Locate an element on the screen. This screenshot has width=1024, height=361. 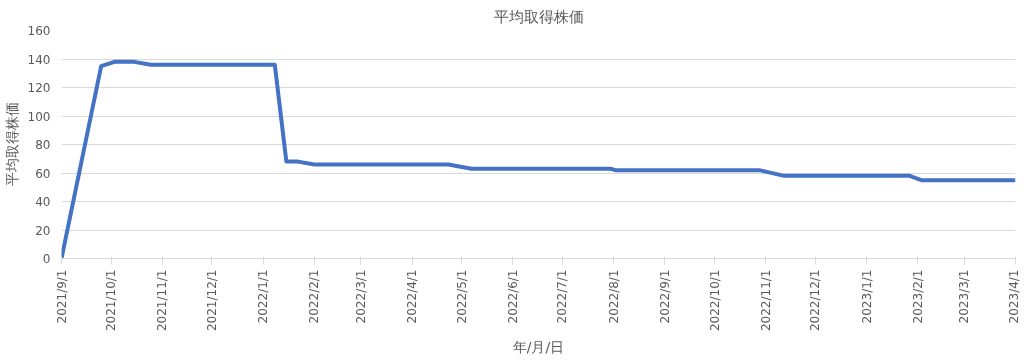
y-axis-title: 平均取得株価 is located at coordinates (11, 144).